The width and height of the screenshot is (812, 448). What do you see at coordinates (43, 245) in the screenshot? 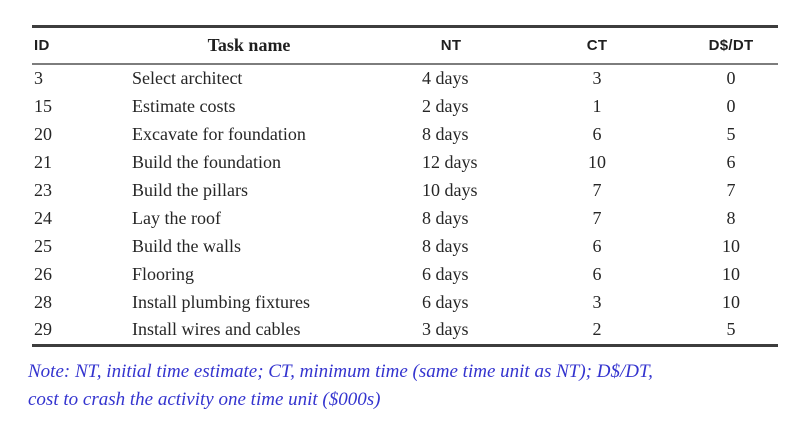
I see `cell-id: 25` at bounding box center [43, 245].